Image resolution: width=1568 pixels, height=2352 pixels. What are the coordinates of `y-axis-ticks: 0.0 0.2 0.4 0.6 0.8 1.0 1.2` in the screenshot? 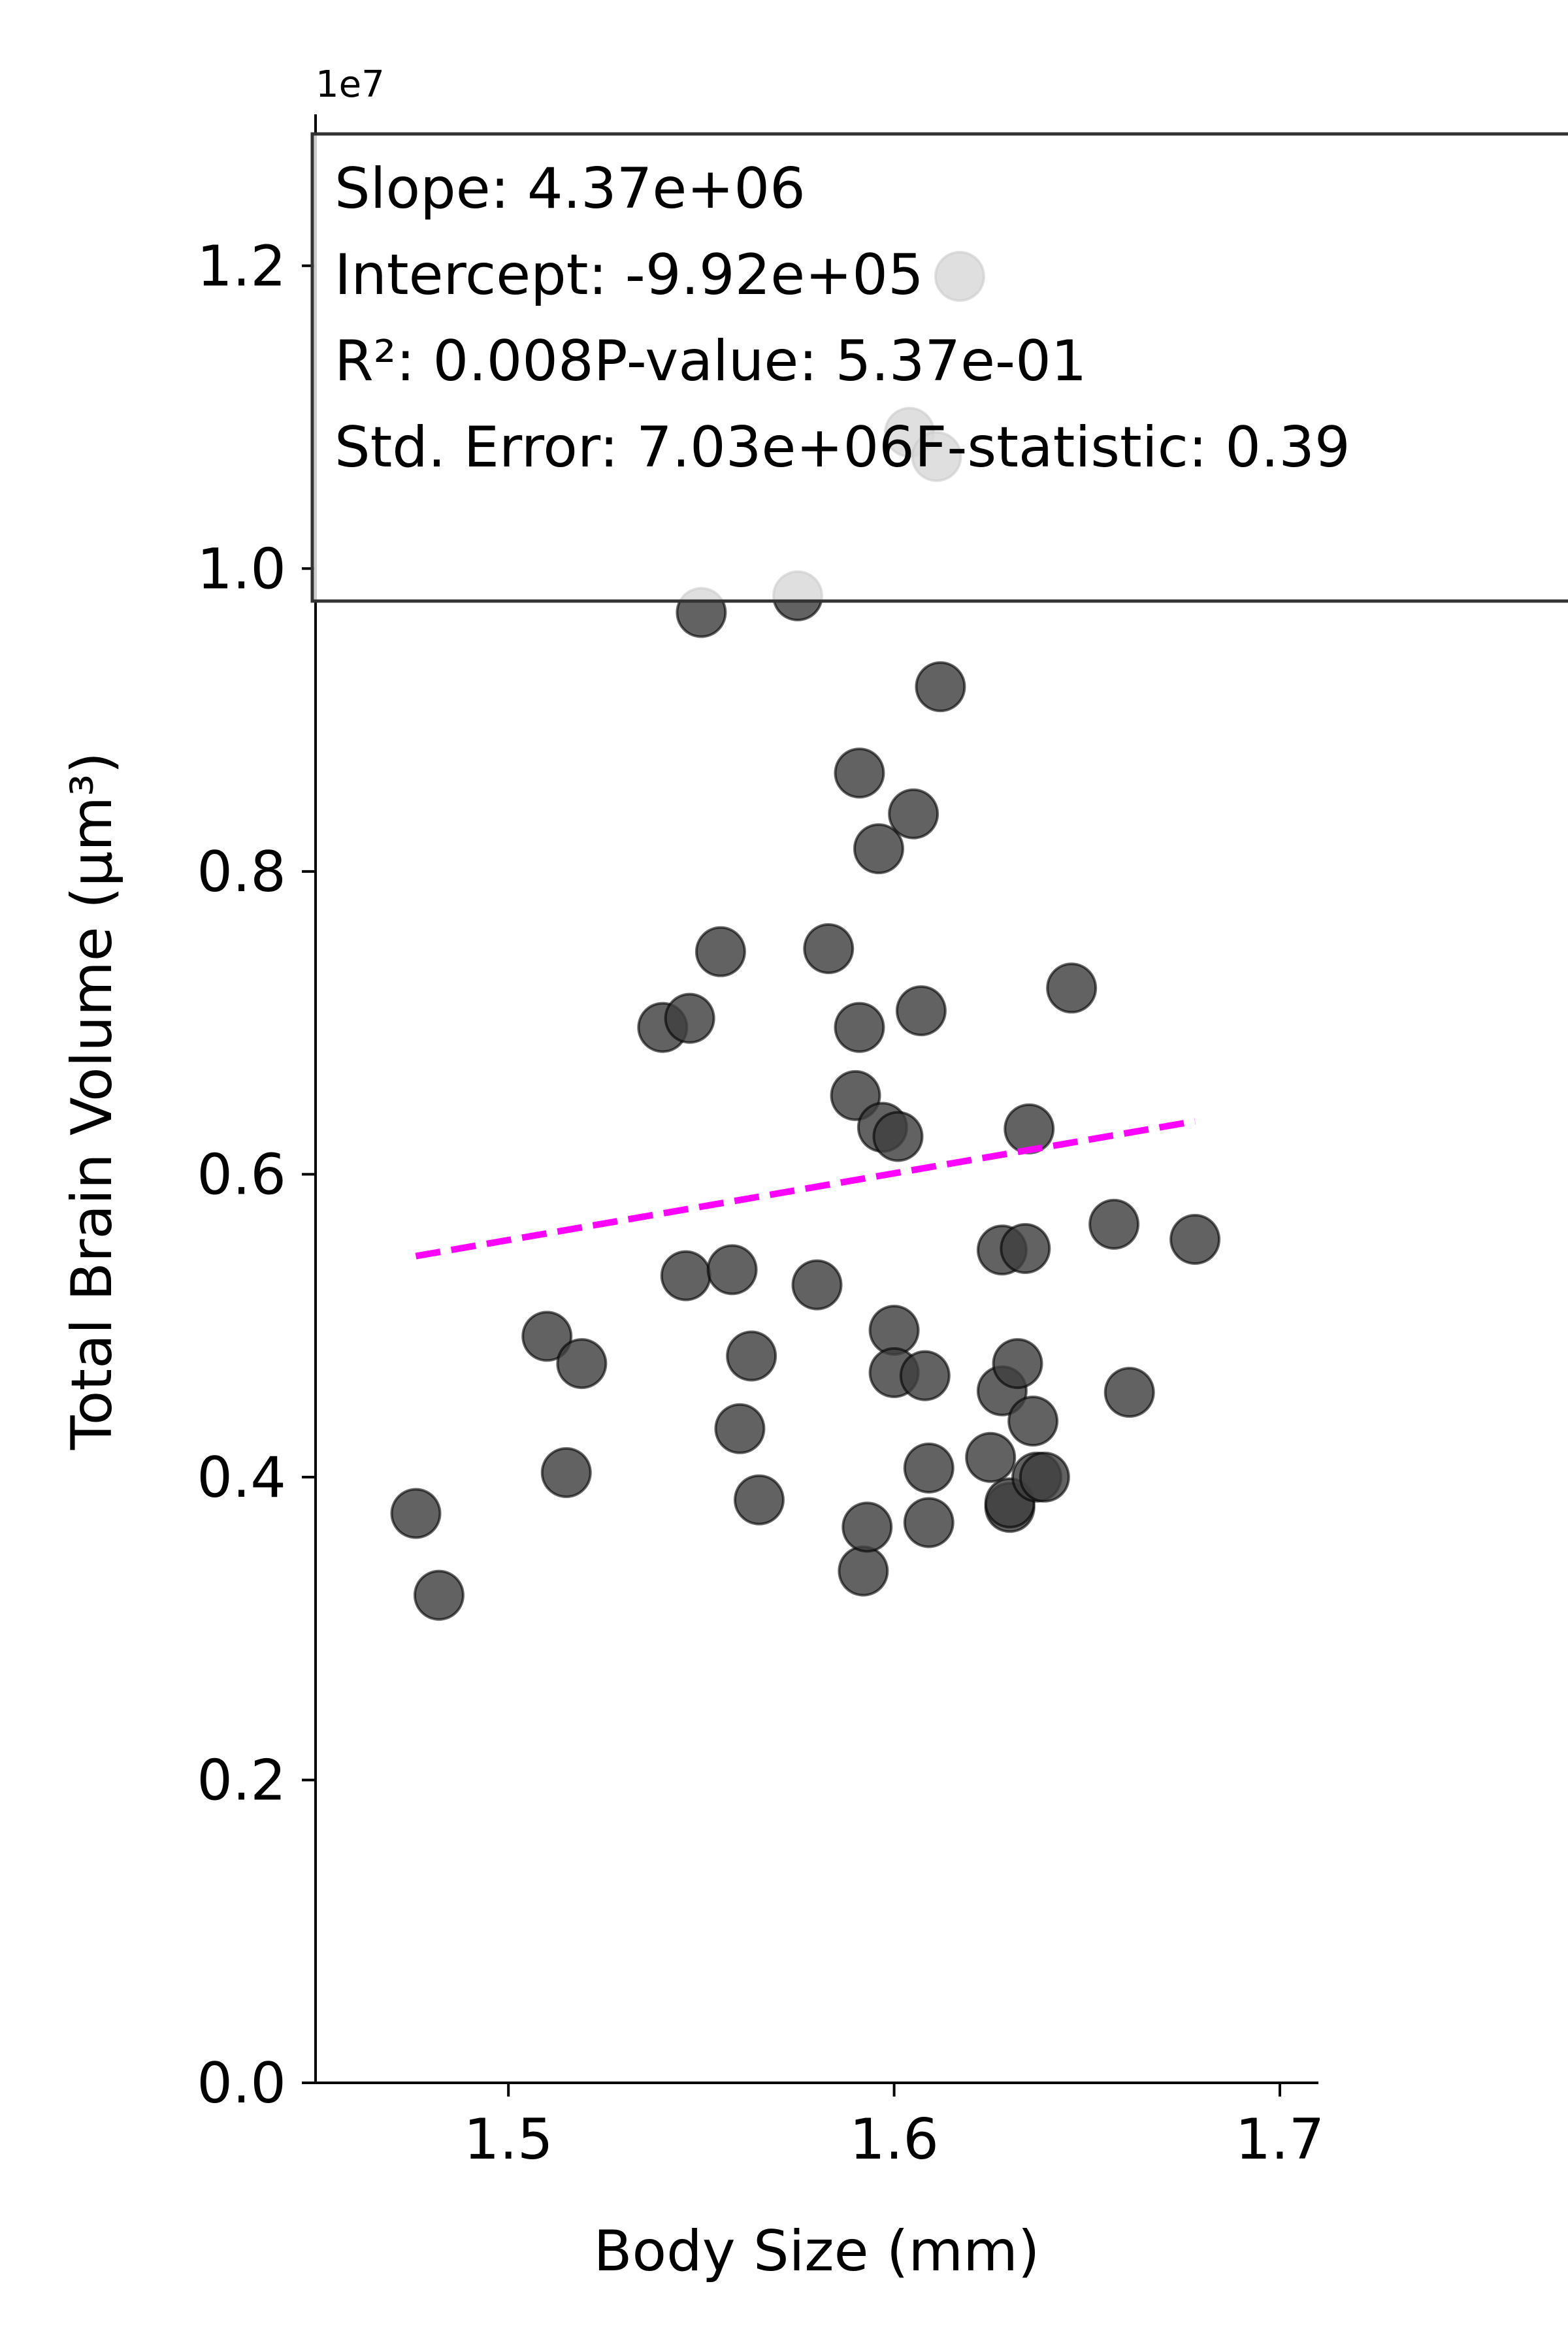 It's located at (256, 1175).